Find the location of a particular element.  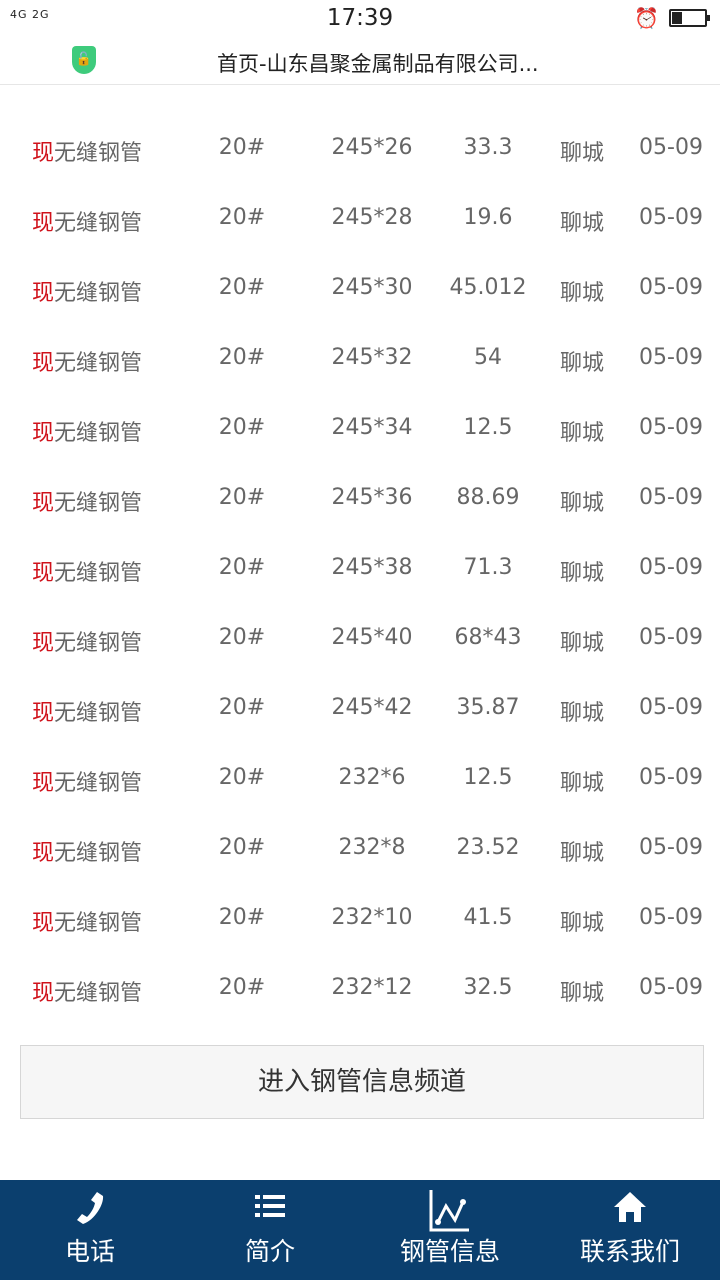

weight: 12.5 is located at coordinates (488, 777).